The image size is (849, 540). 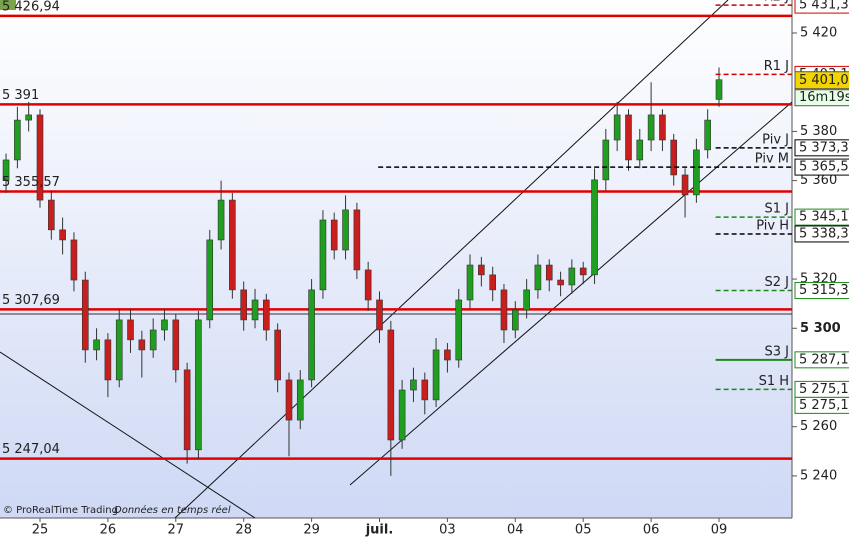 I want to click on price-tag-label: 5 431,33, so click(x=824, y=6).